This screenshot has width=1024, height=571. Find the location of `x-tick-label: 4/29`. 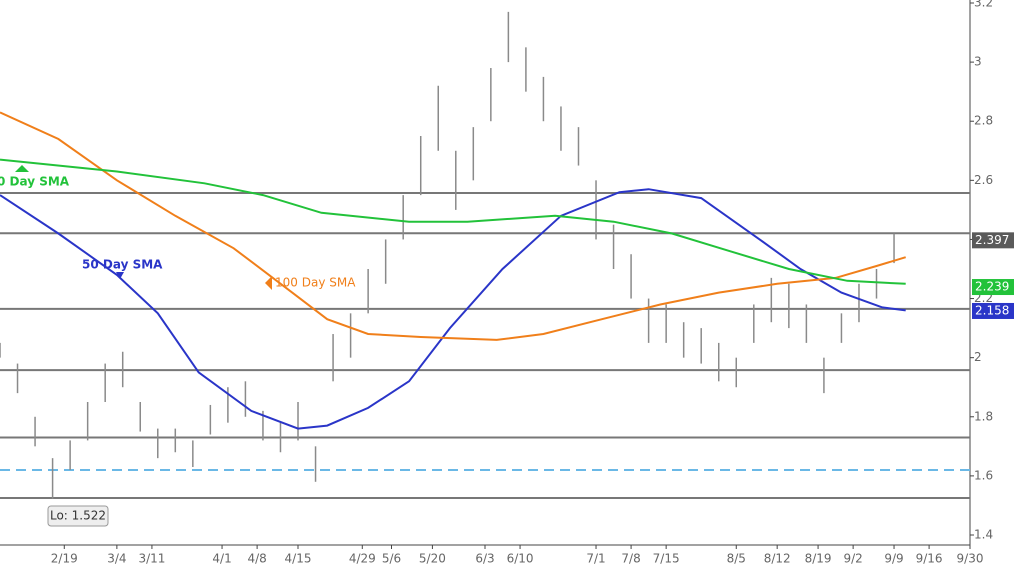

x-tick-label: 4/29 is located at coordinates (362, 559).